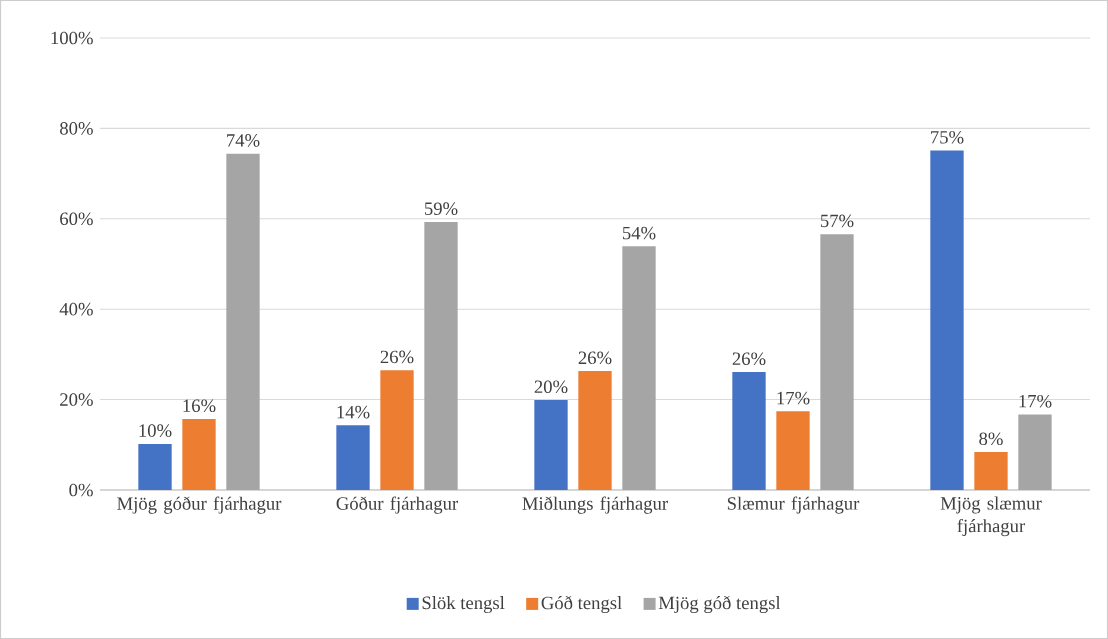  What do you see at coordinates (199, 406) in the screenshot?
I see `data-label: 16%` at bounding box center [199, 406].